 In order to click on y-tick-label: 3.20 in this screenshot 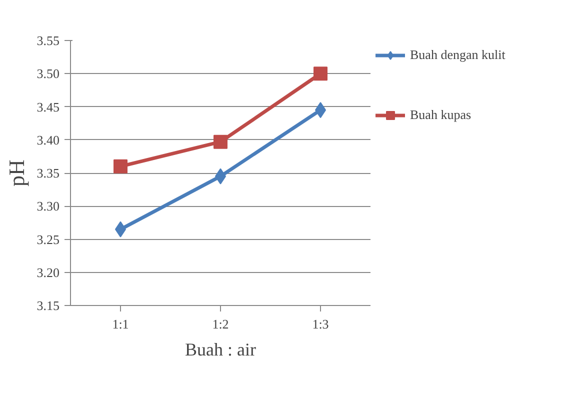, I will do `click(48, 272)`.